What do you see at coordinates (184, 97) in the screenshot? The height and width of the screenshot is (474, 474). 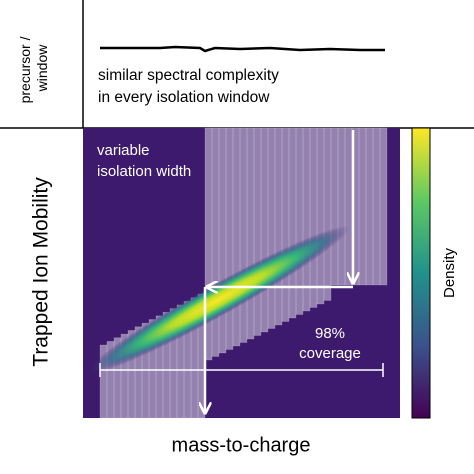 I see `top-note: in every isolation window` at bounding box center [184, 97].